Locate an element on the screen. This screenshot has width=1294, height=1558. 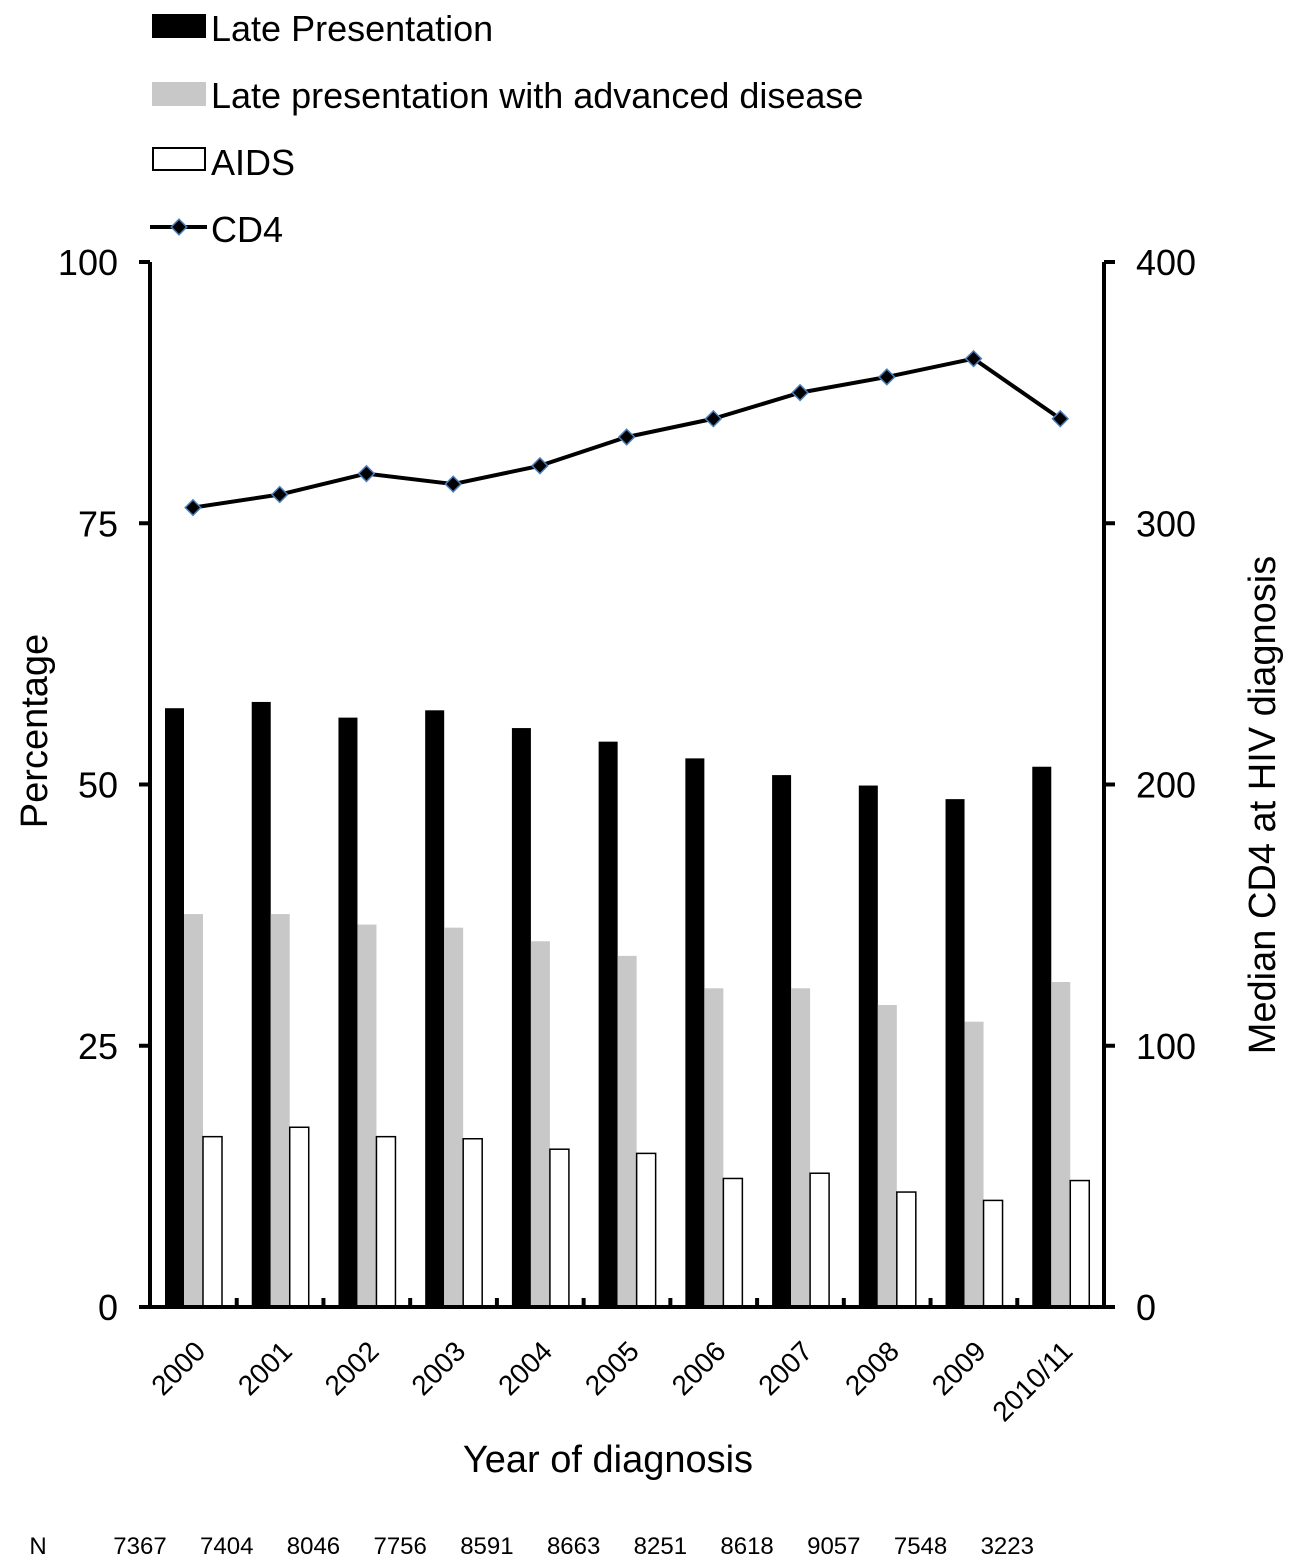
x-tick-label-2008: 2008 is located at coordinates (872, 1368).